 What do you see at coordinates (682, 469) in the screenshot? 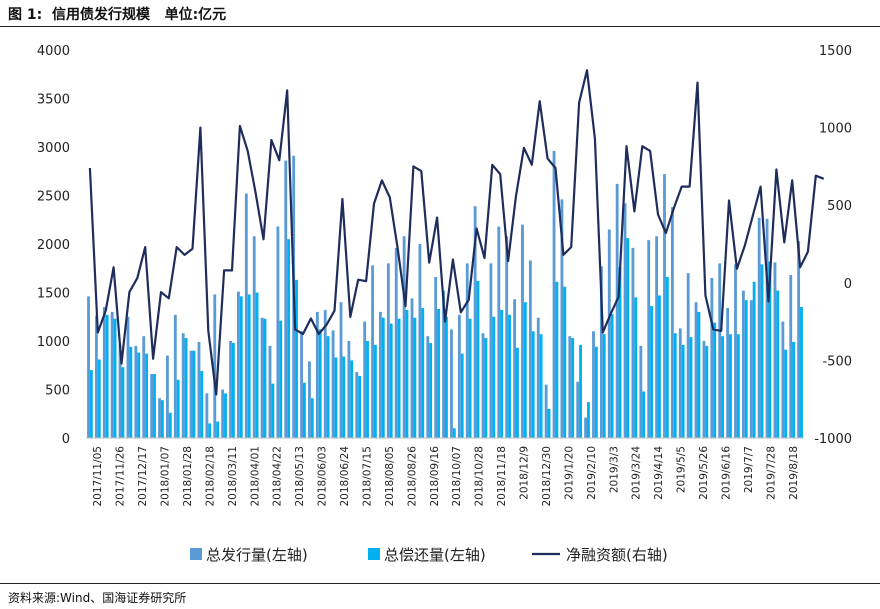
I see `x-tick-label: 2019/5/5` at bounding box center [682, 469].